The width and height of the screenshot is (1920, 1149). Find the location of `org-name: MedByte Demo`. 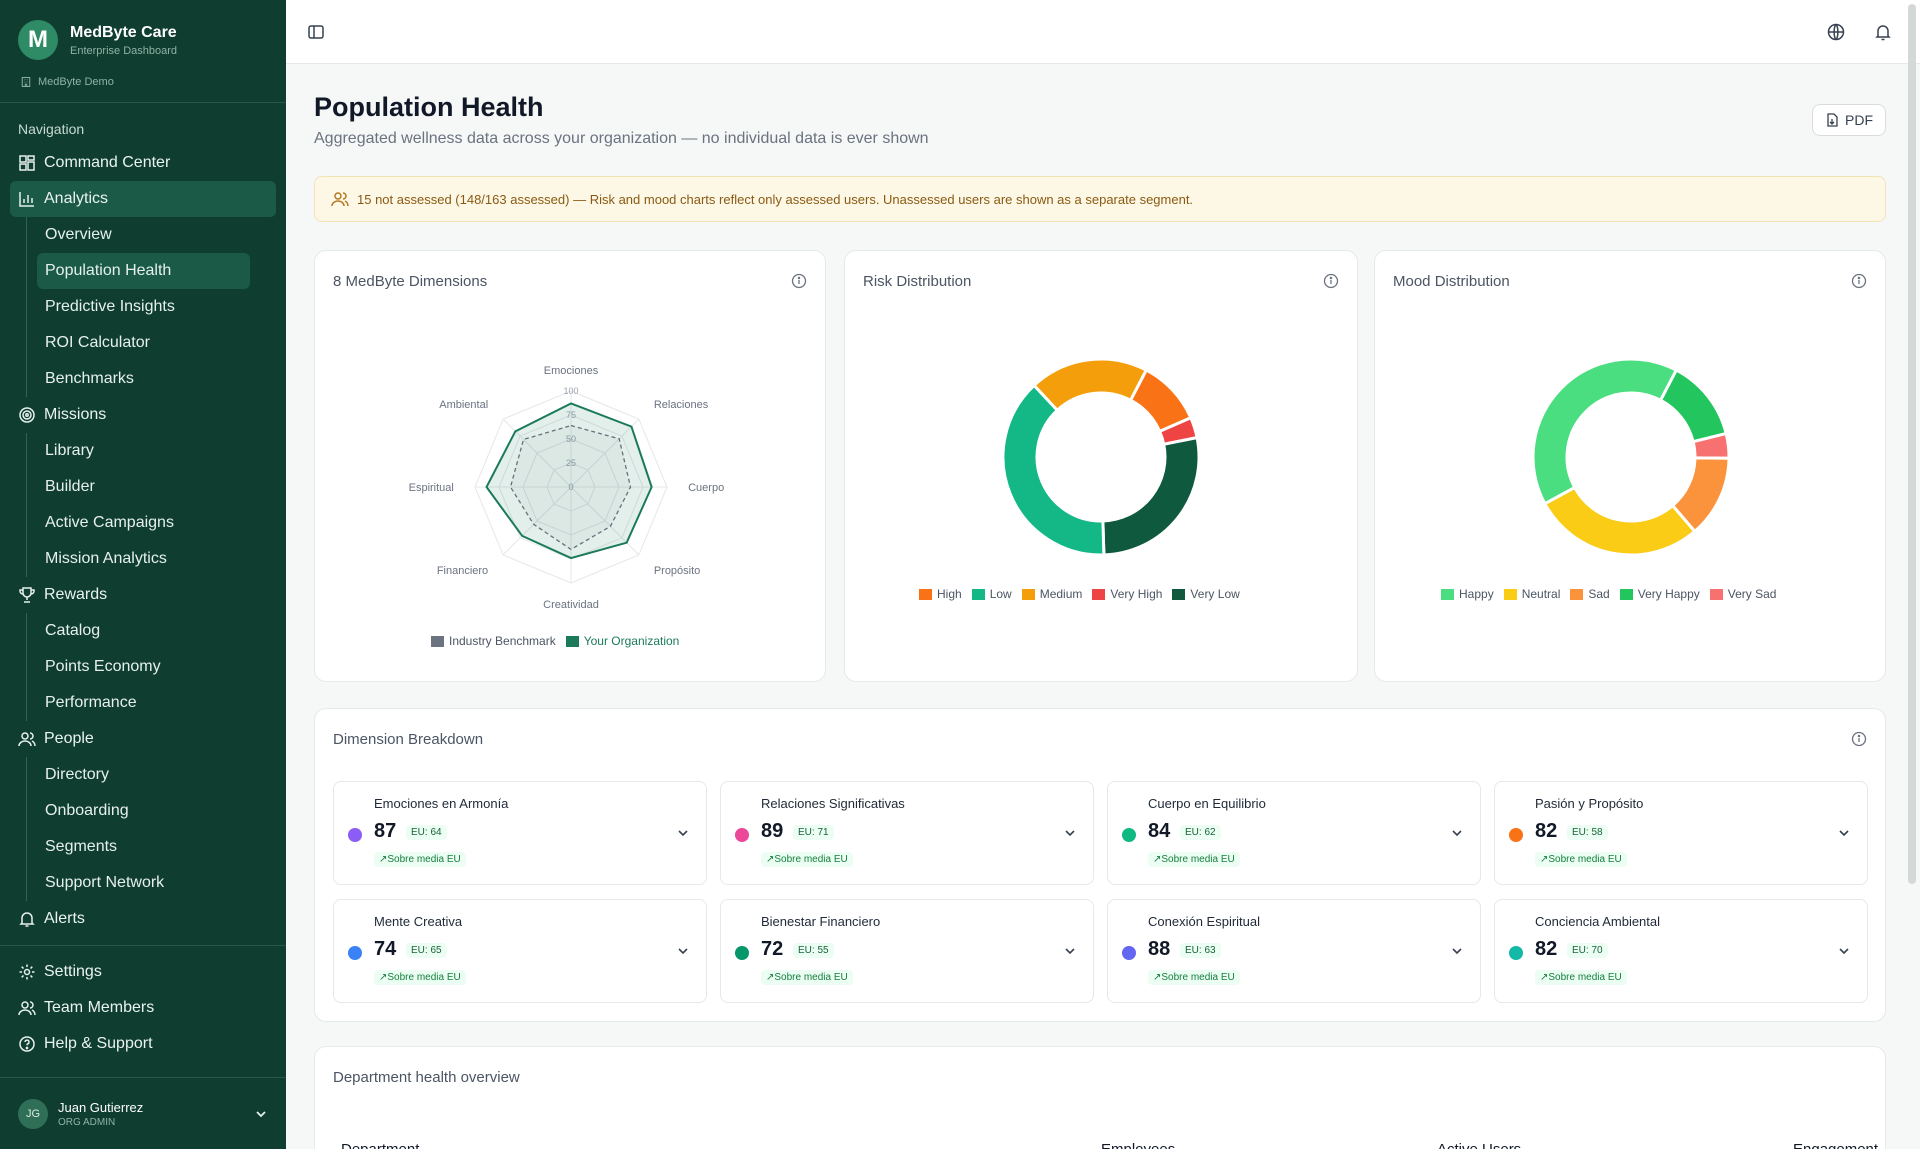

org-name: MedByte Demo is located at coordinates (76, 82).